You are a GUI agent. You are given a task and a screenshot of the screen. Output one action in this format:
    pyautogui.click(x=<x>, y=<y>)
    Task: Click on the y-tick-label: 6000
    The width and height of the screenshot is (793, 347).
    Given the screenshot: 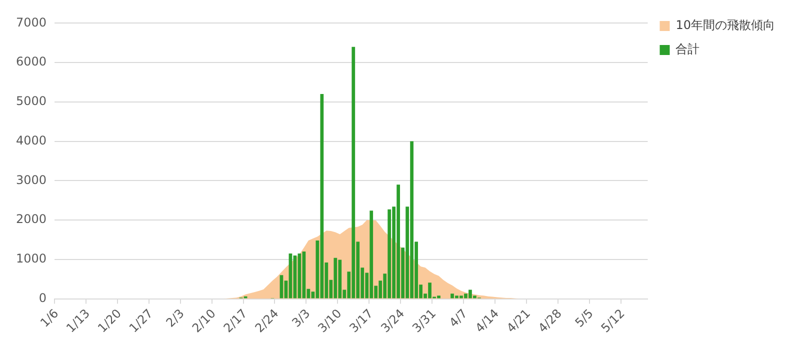 What is the action you would take?
    pyautogui.click(x=31, y=61)
    